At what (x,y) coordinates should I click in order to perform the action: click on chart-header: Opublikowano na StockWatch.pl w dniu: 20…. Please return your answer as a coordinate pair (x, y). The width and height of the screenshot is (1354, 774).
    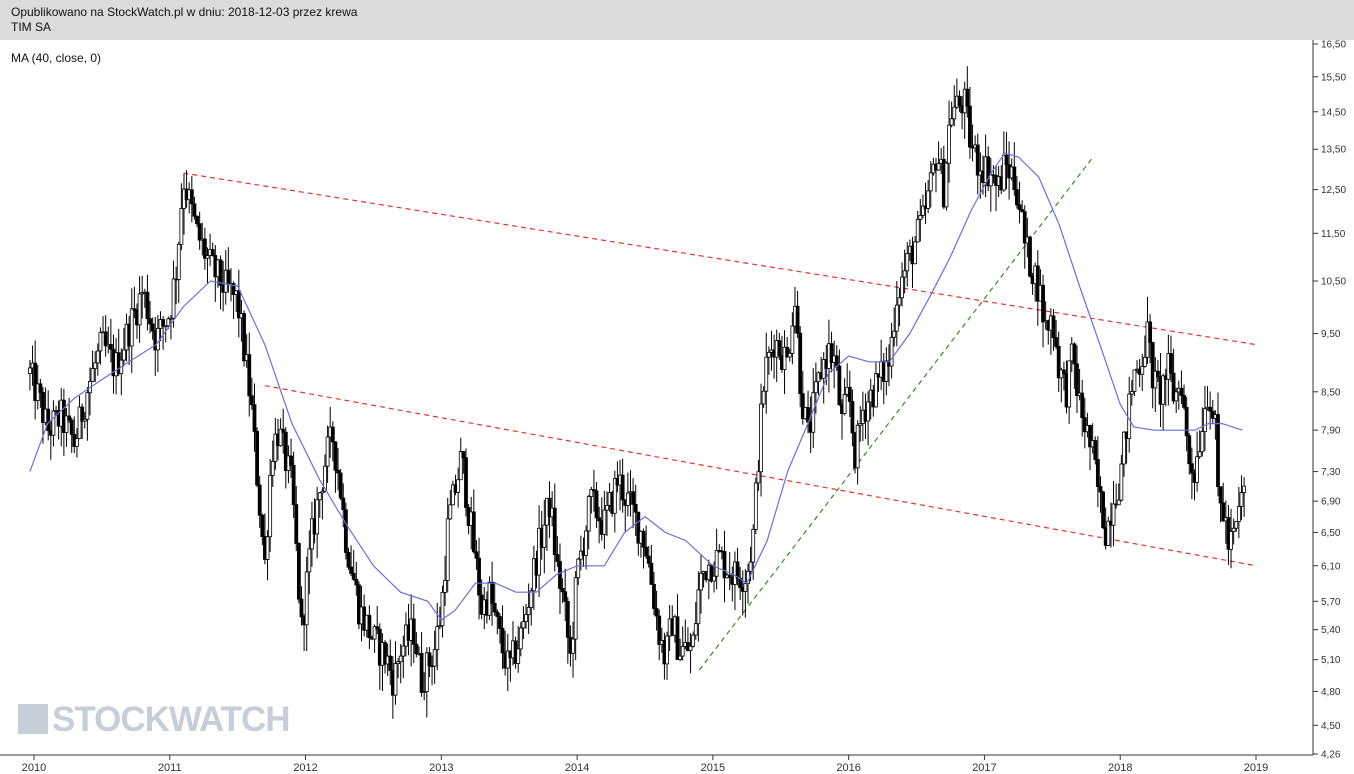
    Looking at the image, I should click on (677, 20).